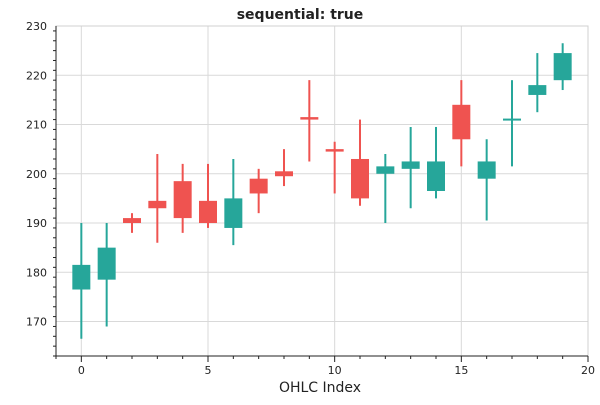 The height and width of the screenshot is (405, 600). What do you see at coordinates (36, 75) in the screenshot?
I see `y-tick-label: 220` at bounding box center [36, 75].